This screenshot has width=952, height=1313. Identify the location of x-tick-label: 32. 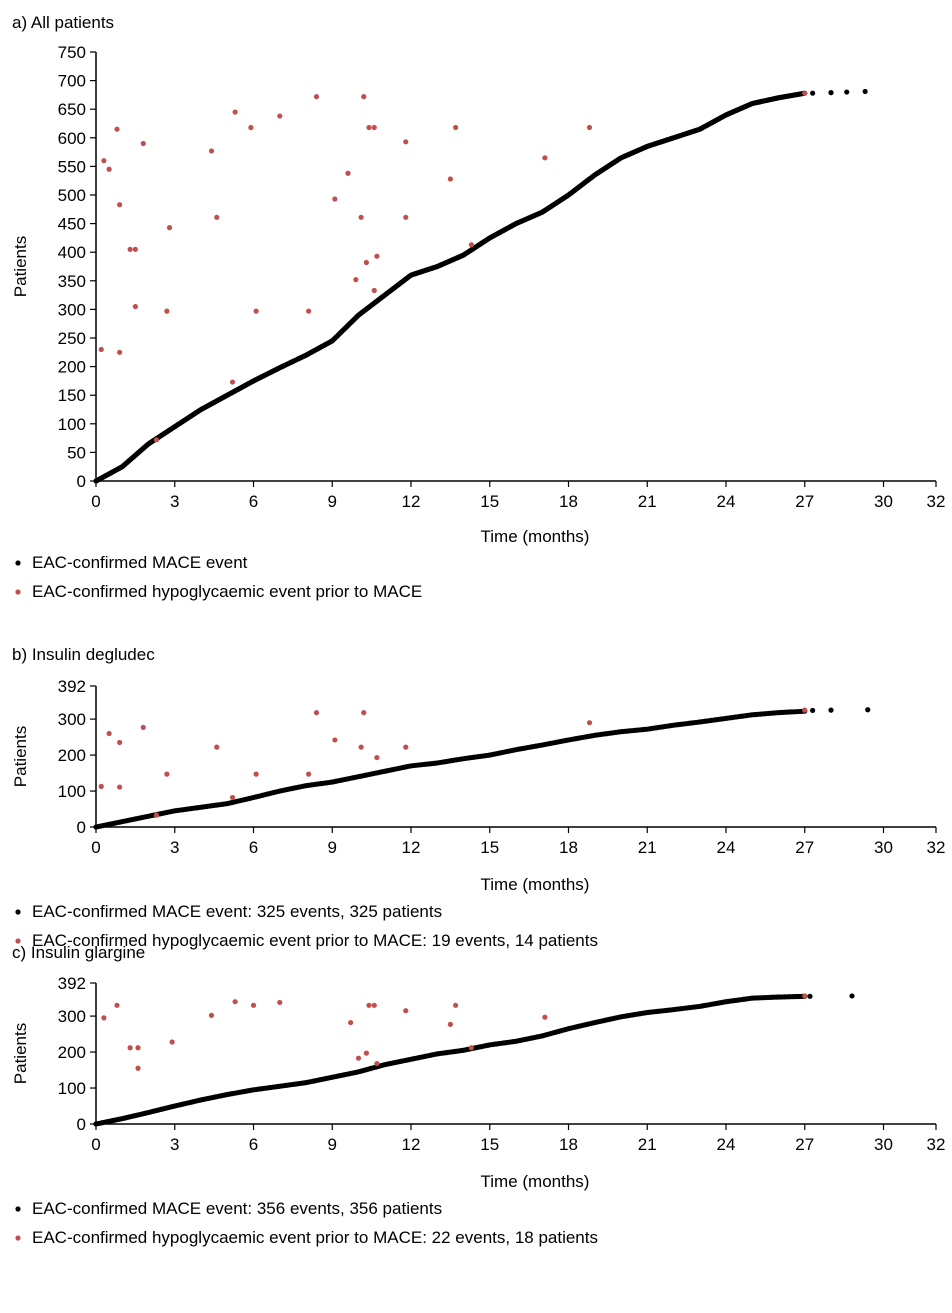
(936, 501).